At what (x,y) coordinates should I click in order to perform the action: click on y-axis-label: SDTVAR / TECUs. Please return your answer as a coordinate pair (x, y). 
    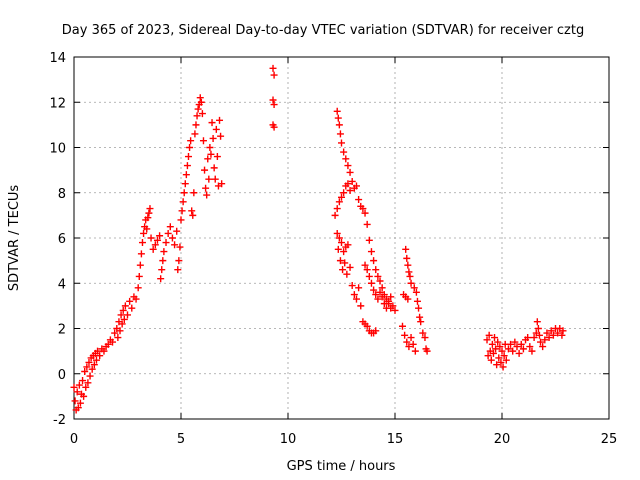
    Looking at the image, I should click on (14, 238).